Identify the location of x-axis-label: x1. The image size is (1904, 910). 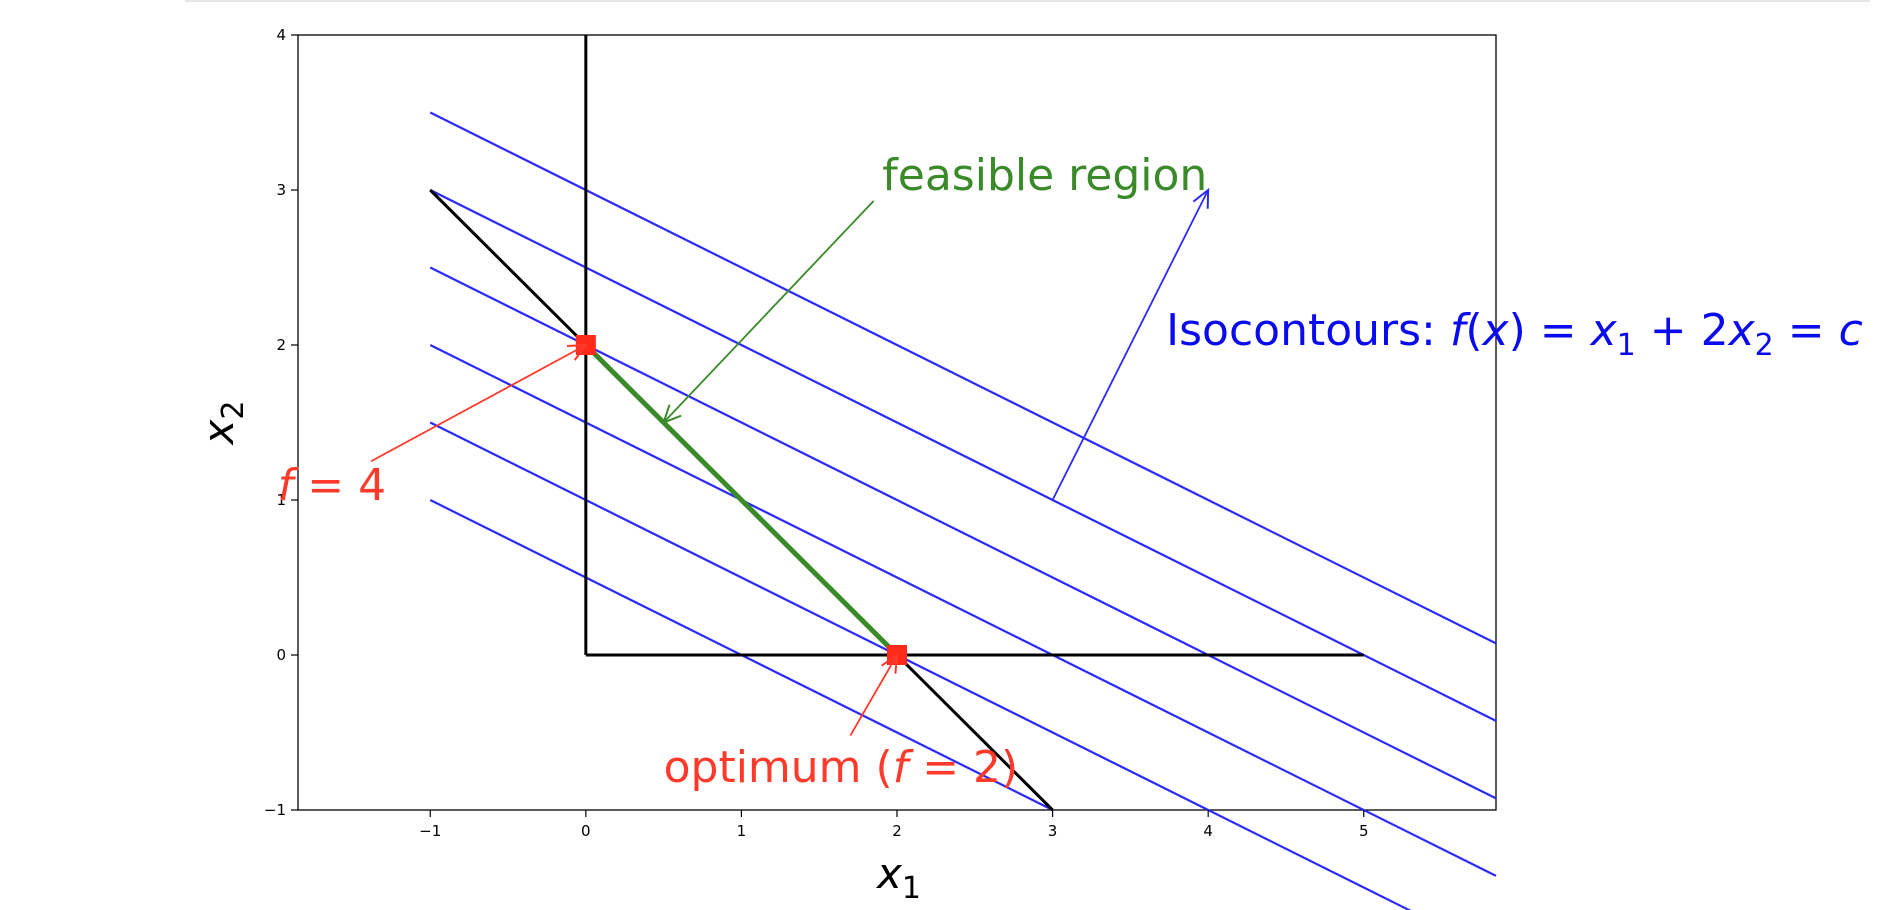
(898, 877).